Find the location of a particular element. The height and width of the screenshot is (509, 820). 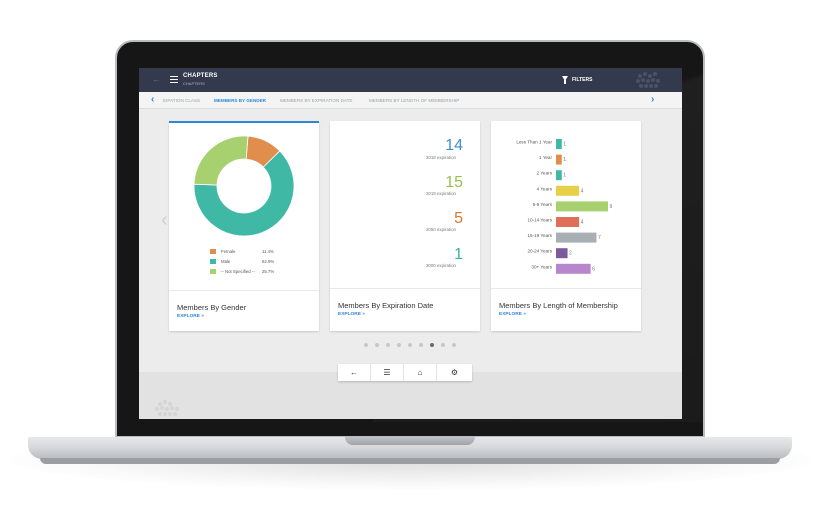

expiration-label: 2050 expiration is located at coordinates (440, 229).